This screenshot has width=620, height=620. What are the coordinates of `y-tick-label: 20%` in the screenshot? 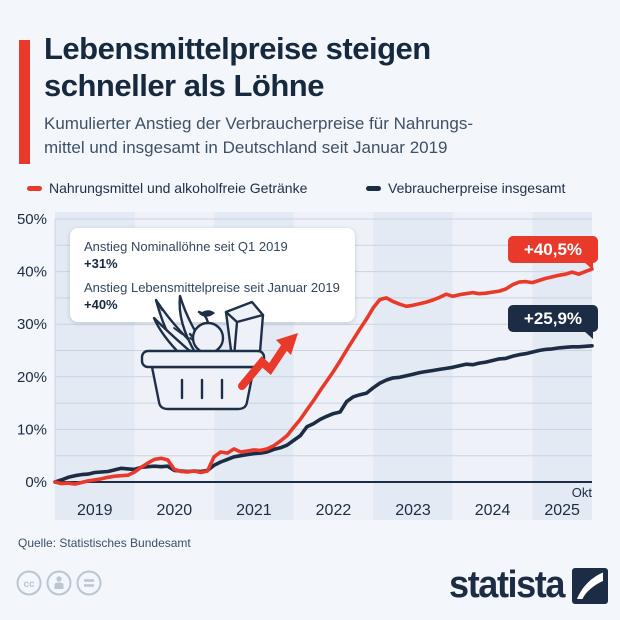 It's located at (32, 377).